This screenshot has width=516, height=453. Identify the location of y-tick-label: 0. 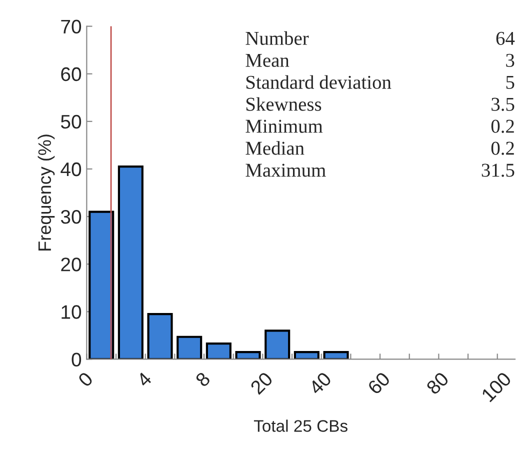
(77, 359).